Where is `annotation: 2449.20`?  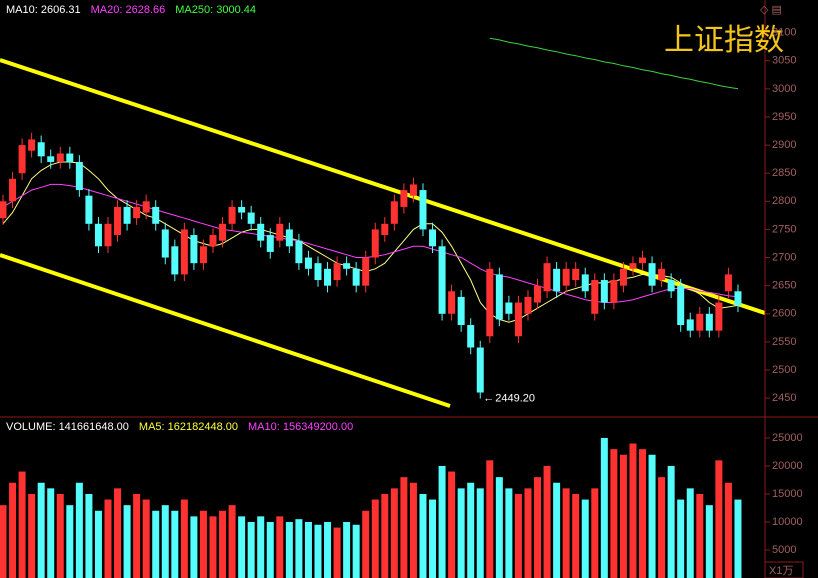 annotation: 2449.20 is located at coordinates (515, 398).